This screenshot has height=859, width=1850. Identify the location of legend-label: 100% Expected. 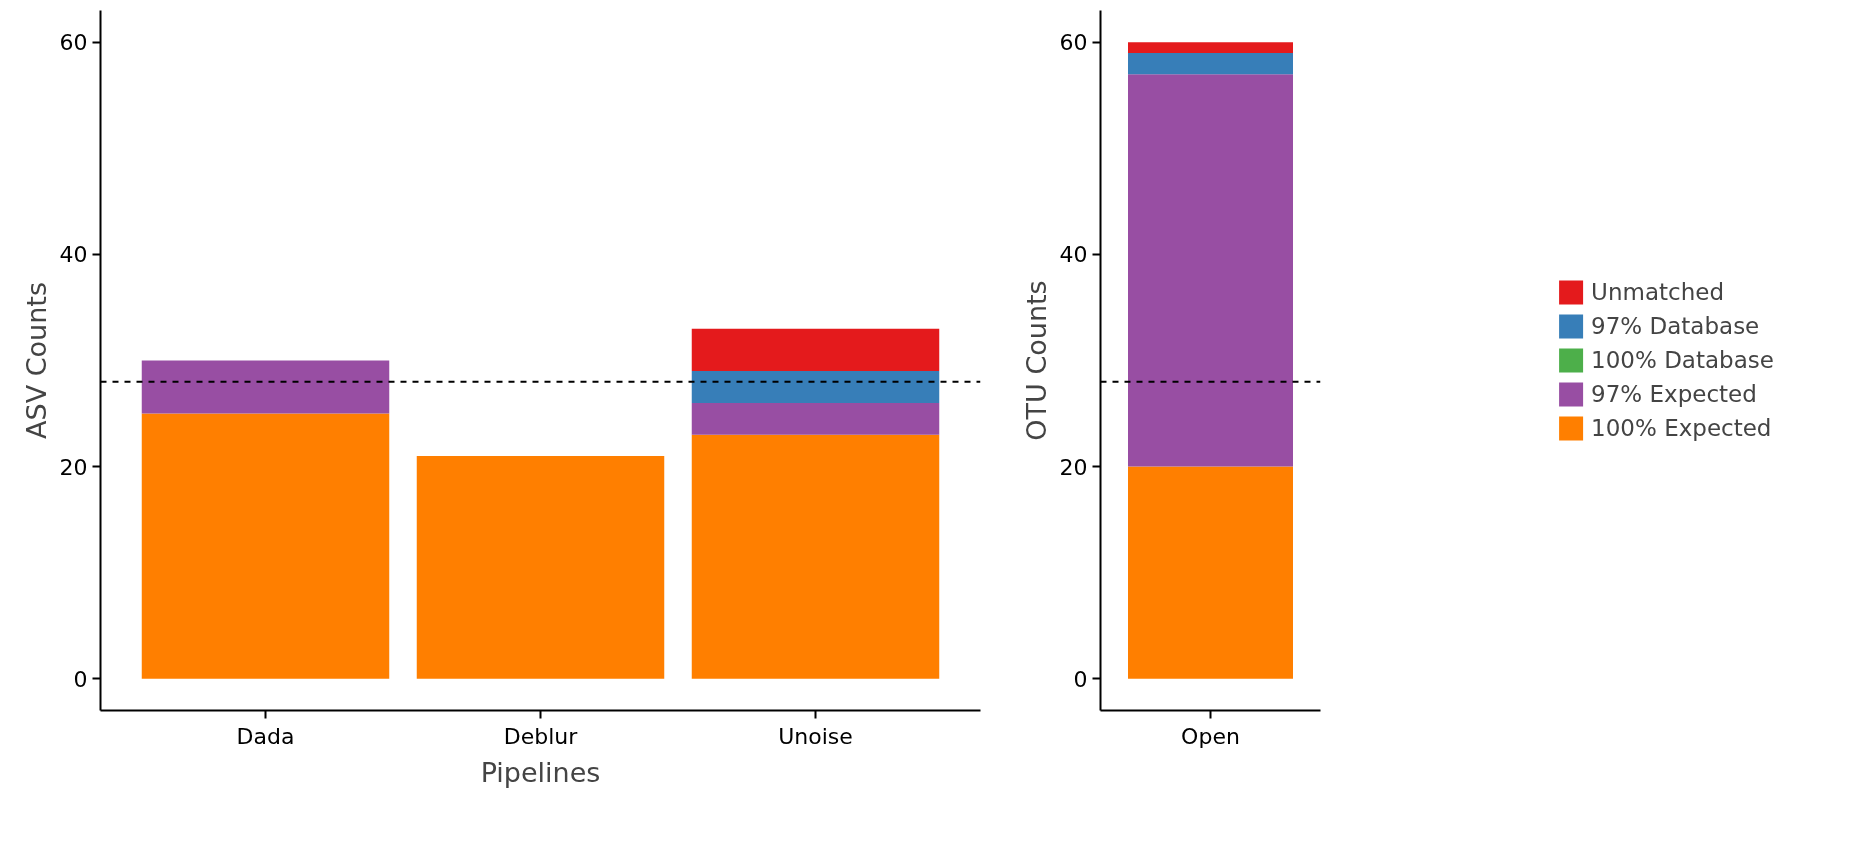
(1681, 428).